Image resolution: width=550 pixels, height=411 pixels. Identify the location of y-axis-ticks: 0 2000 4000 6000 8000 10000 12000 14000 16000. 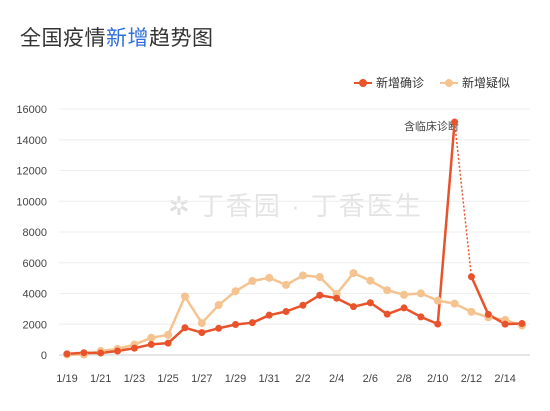
(31, 233).